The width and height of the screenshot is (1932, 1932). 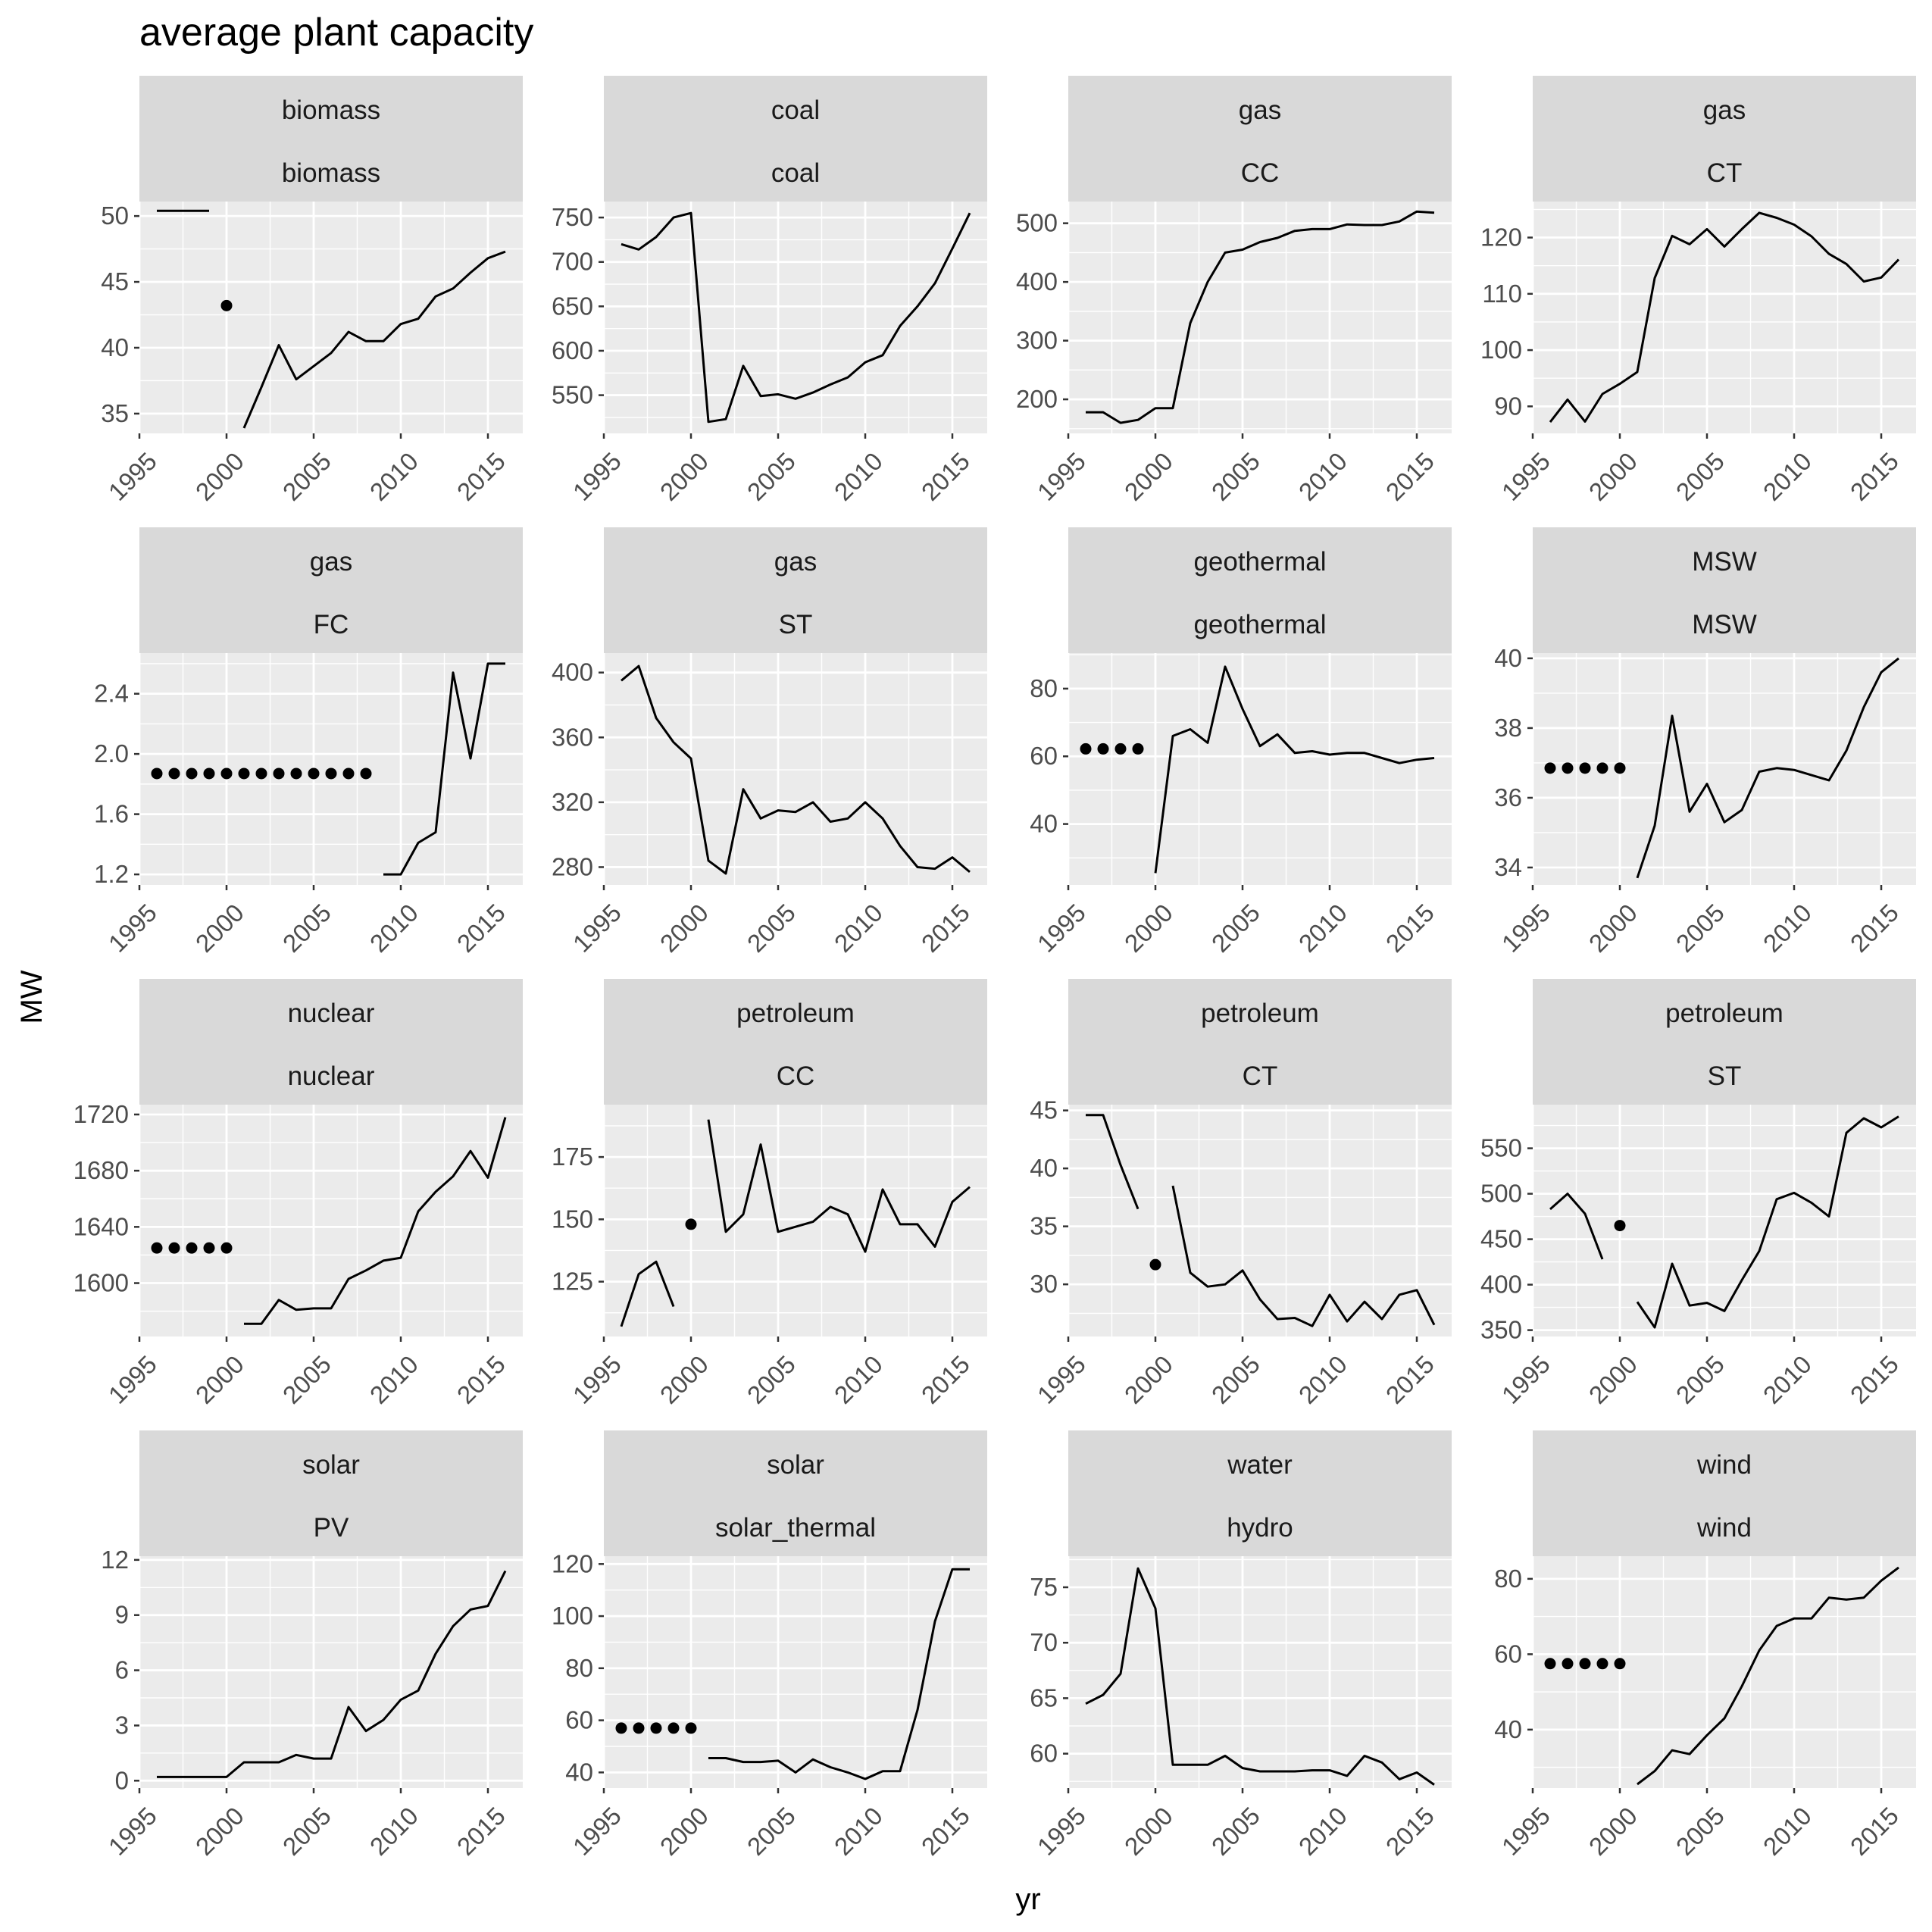 What do you see at coordinates (1724, 1528) in the screenshot?
I see `strip-label-bottom: wind` at bounding box center [1724, 1528].